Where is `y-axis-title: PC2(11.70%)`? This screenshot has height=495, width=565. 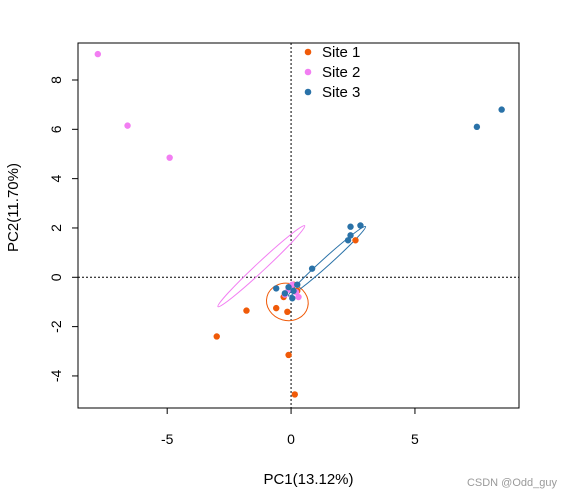 y-axis-title: PC2(11.70%) is located at coordinates (13, 207).